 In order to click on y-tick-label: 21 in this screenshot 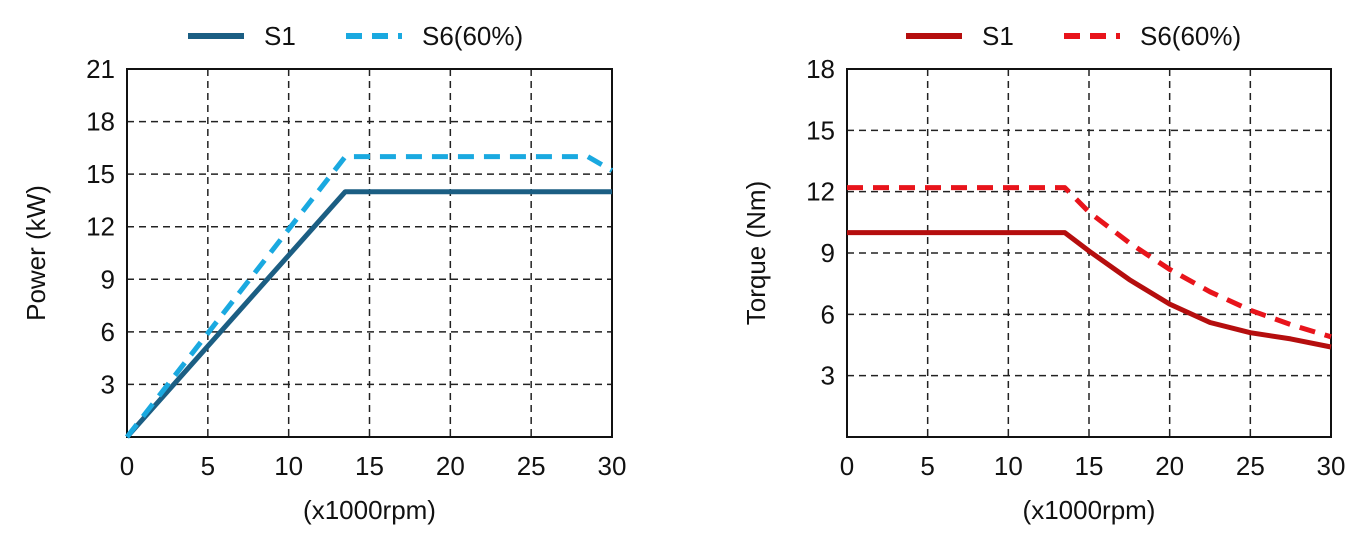, I will do `click(100, 69)`.